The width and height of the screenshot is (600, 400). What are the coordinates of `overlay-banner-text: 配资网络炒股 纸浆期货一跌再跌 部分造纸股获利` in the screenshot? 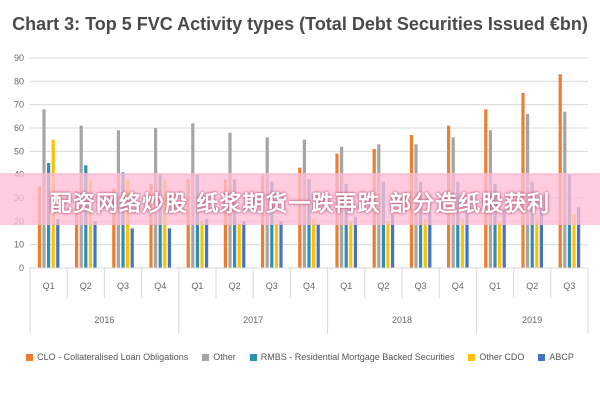 It's located at (300, 204).